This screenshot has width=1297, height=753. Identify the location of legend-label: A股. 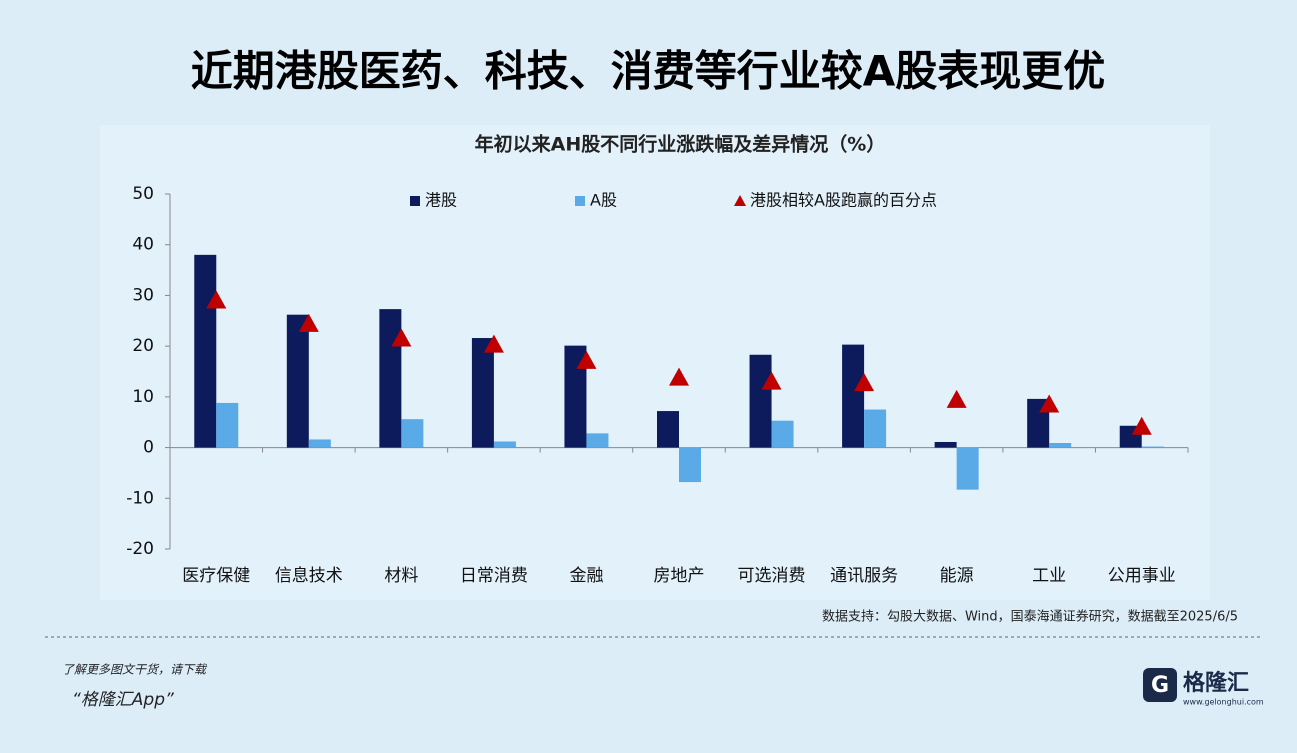
(603, 200).